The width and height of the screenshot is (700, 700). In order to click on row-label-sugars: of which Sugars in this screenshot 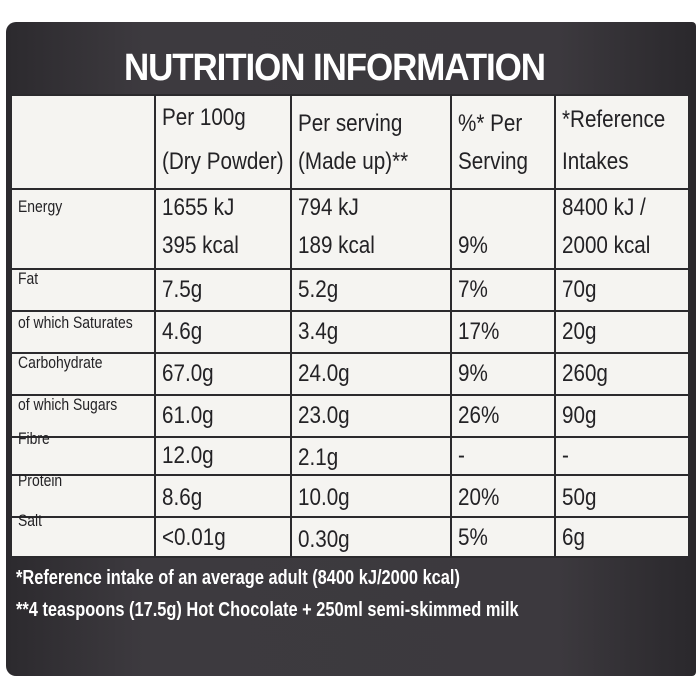, I will do `click(68, 404)`.